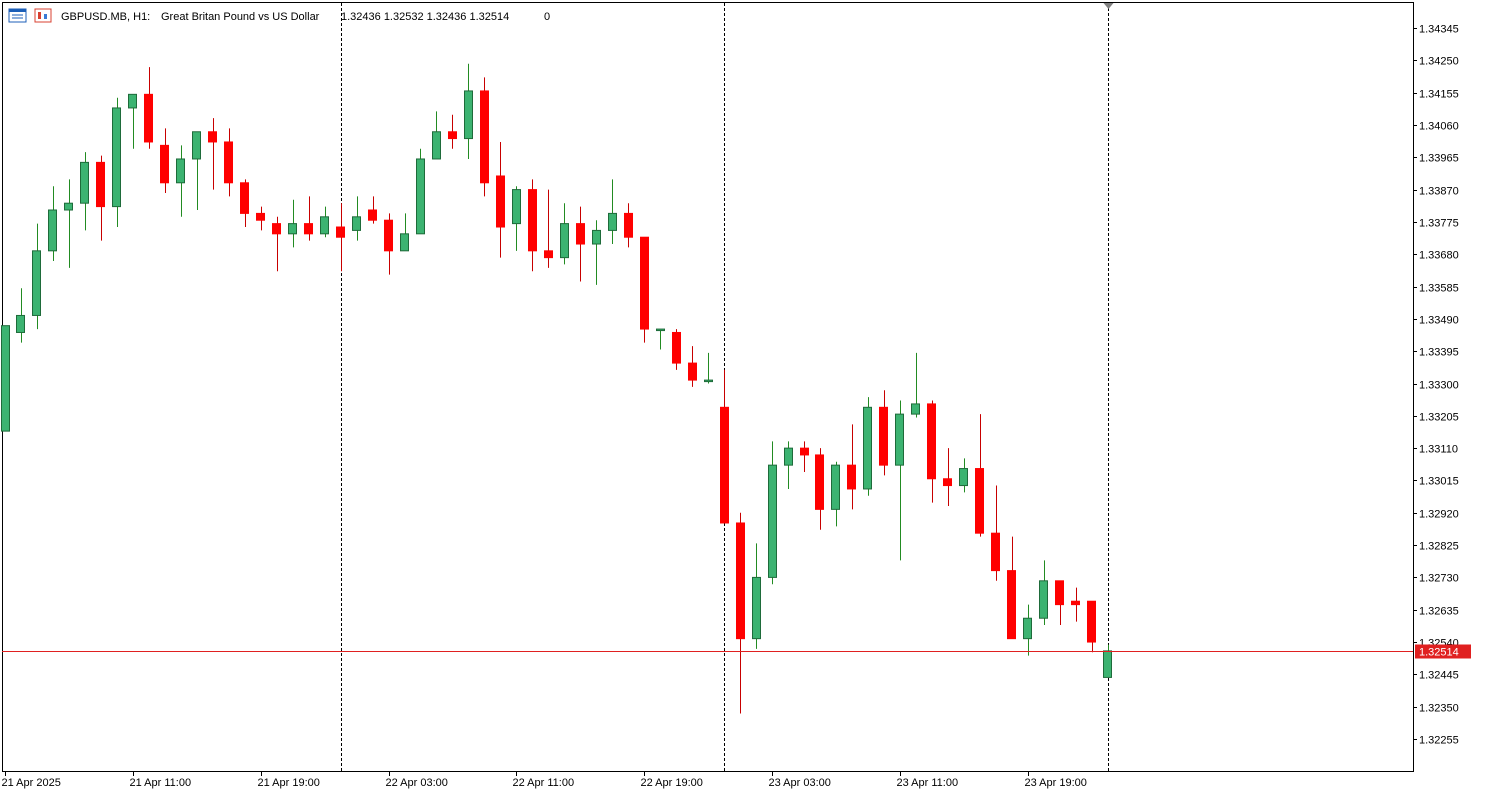 The image size is (1485, 791). I want to click on x-tick-label: 21 Apr 19:00, so click(289, 783).